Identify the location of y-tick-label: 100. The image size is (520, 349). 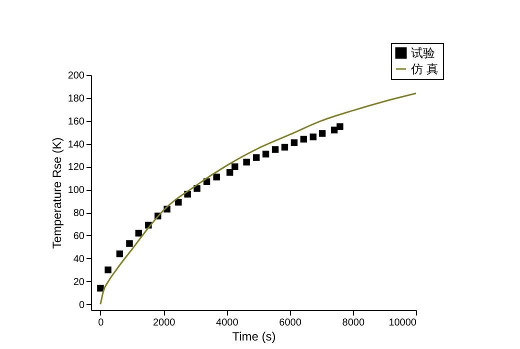
(76, 190).